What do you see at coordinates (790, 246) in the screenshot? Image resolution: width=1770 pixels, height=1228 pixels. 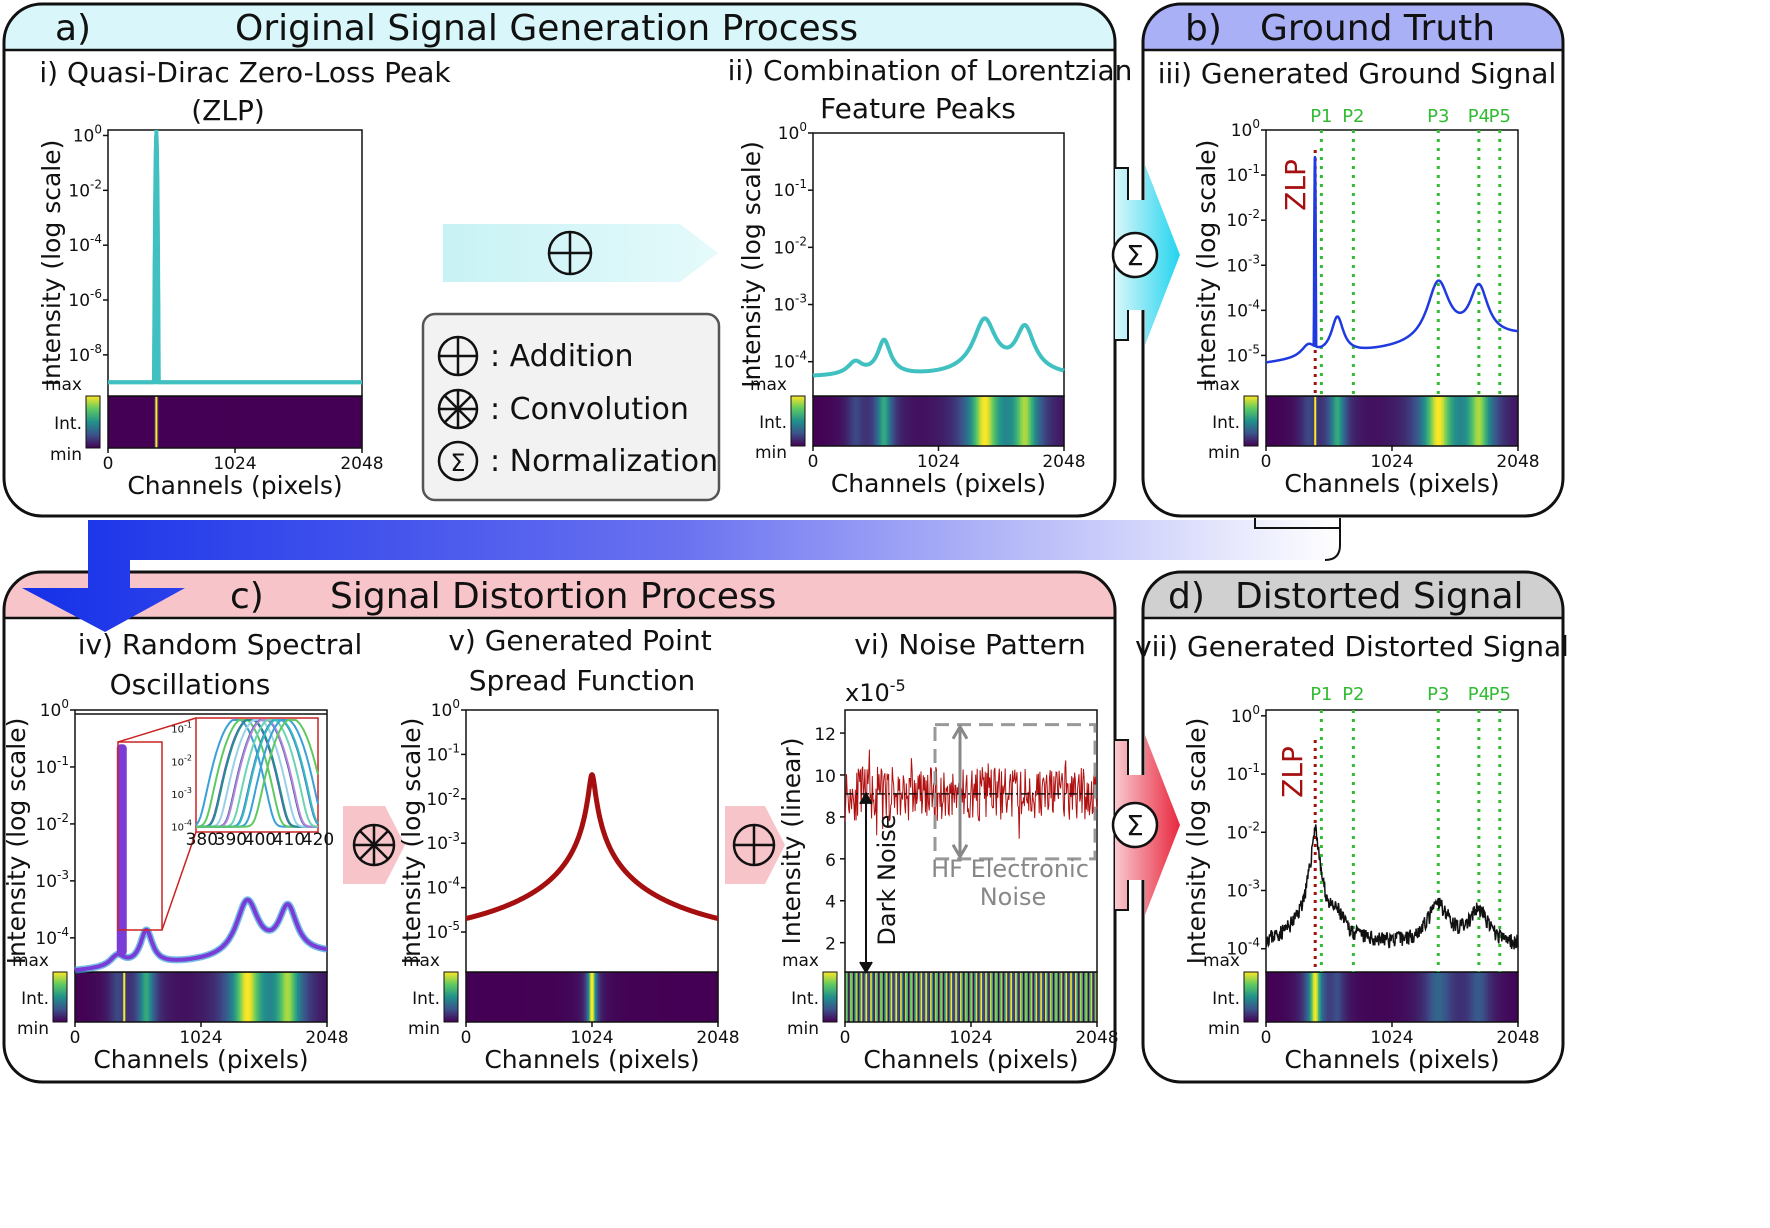 I see `y-tick-label: 10⁻²` at bounding box center [790, 246].